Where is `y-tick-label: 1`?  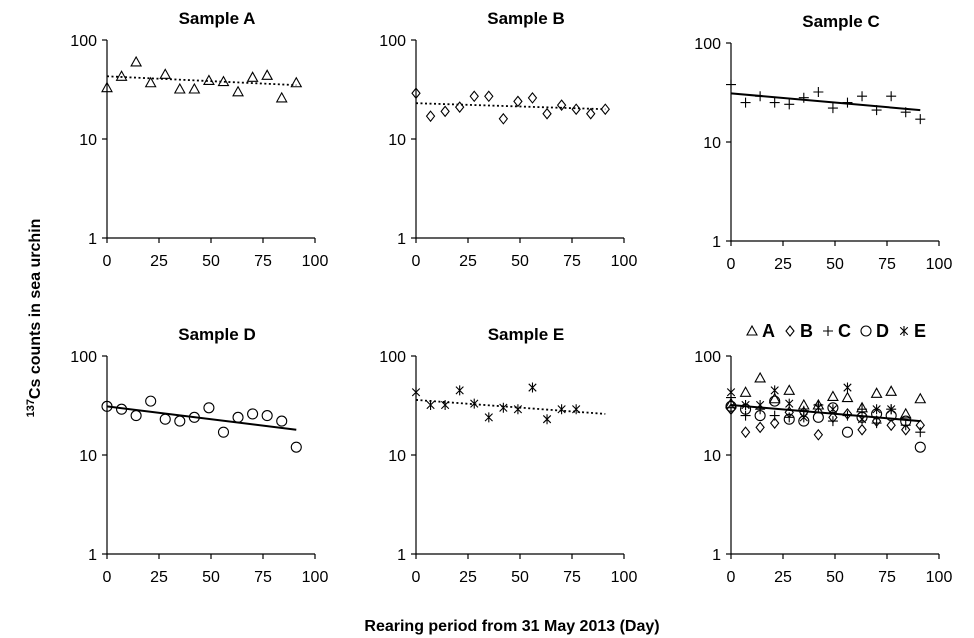 y-tick-label: 1 is located at coordinates (401, 239).